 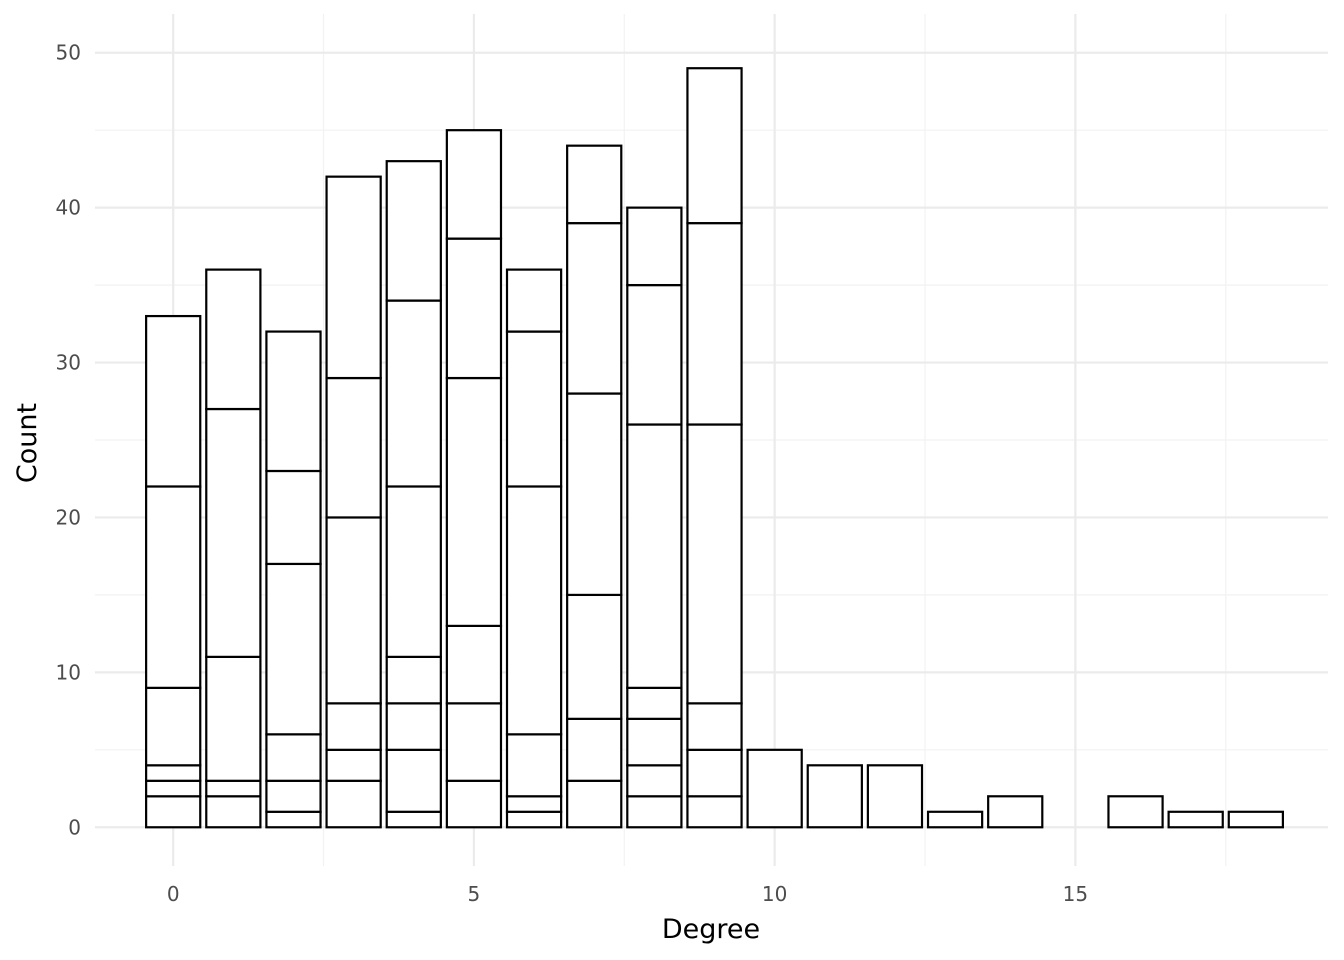 I want to click on y-tick-label: 30, so click(x=68, y=363).